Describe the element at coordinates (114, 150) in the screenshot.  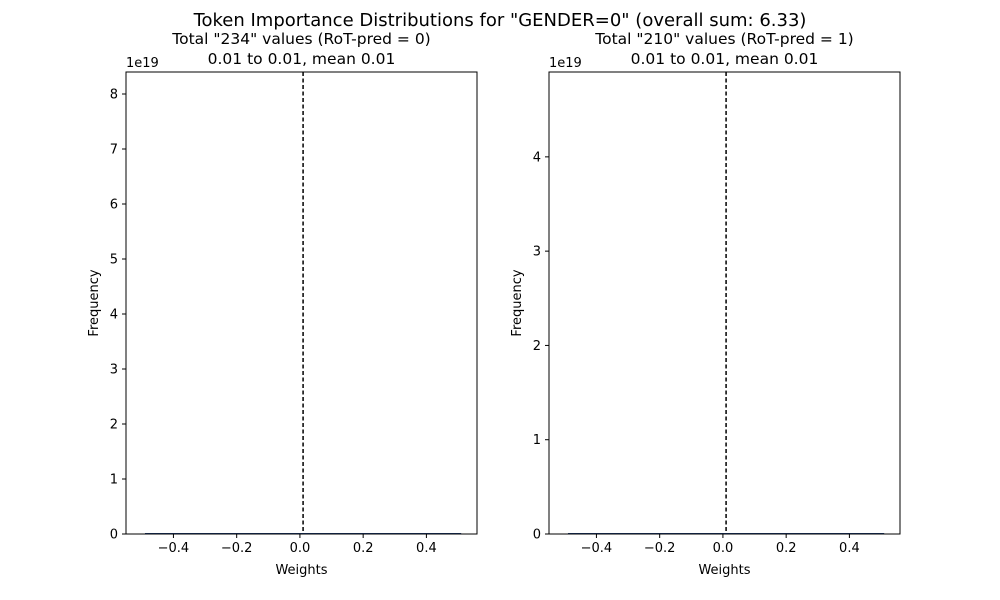
I see `y-tick-label: 7` at that location.